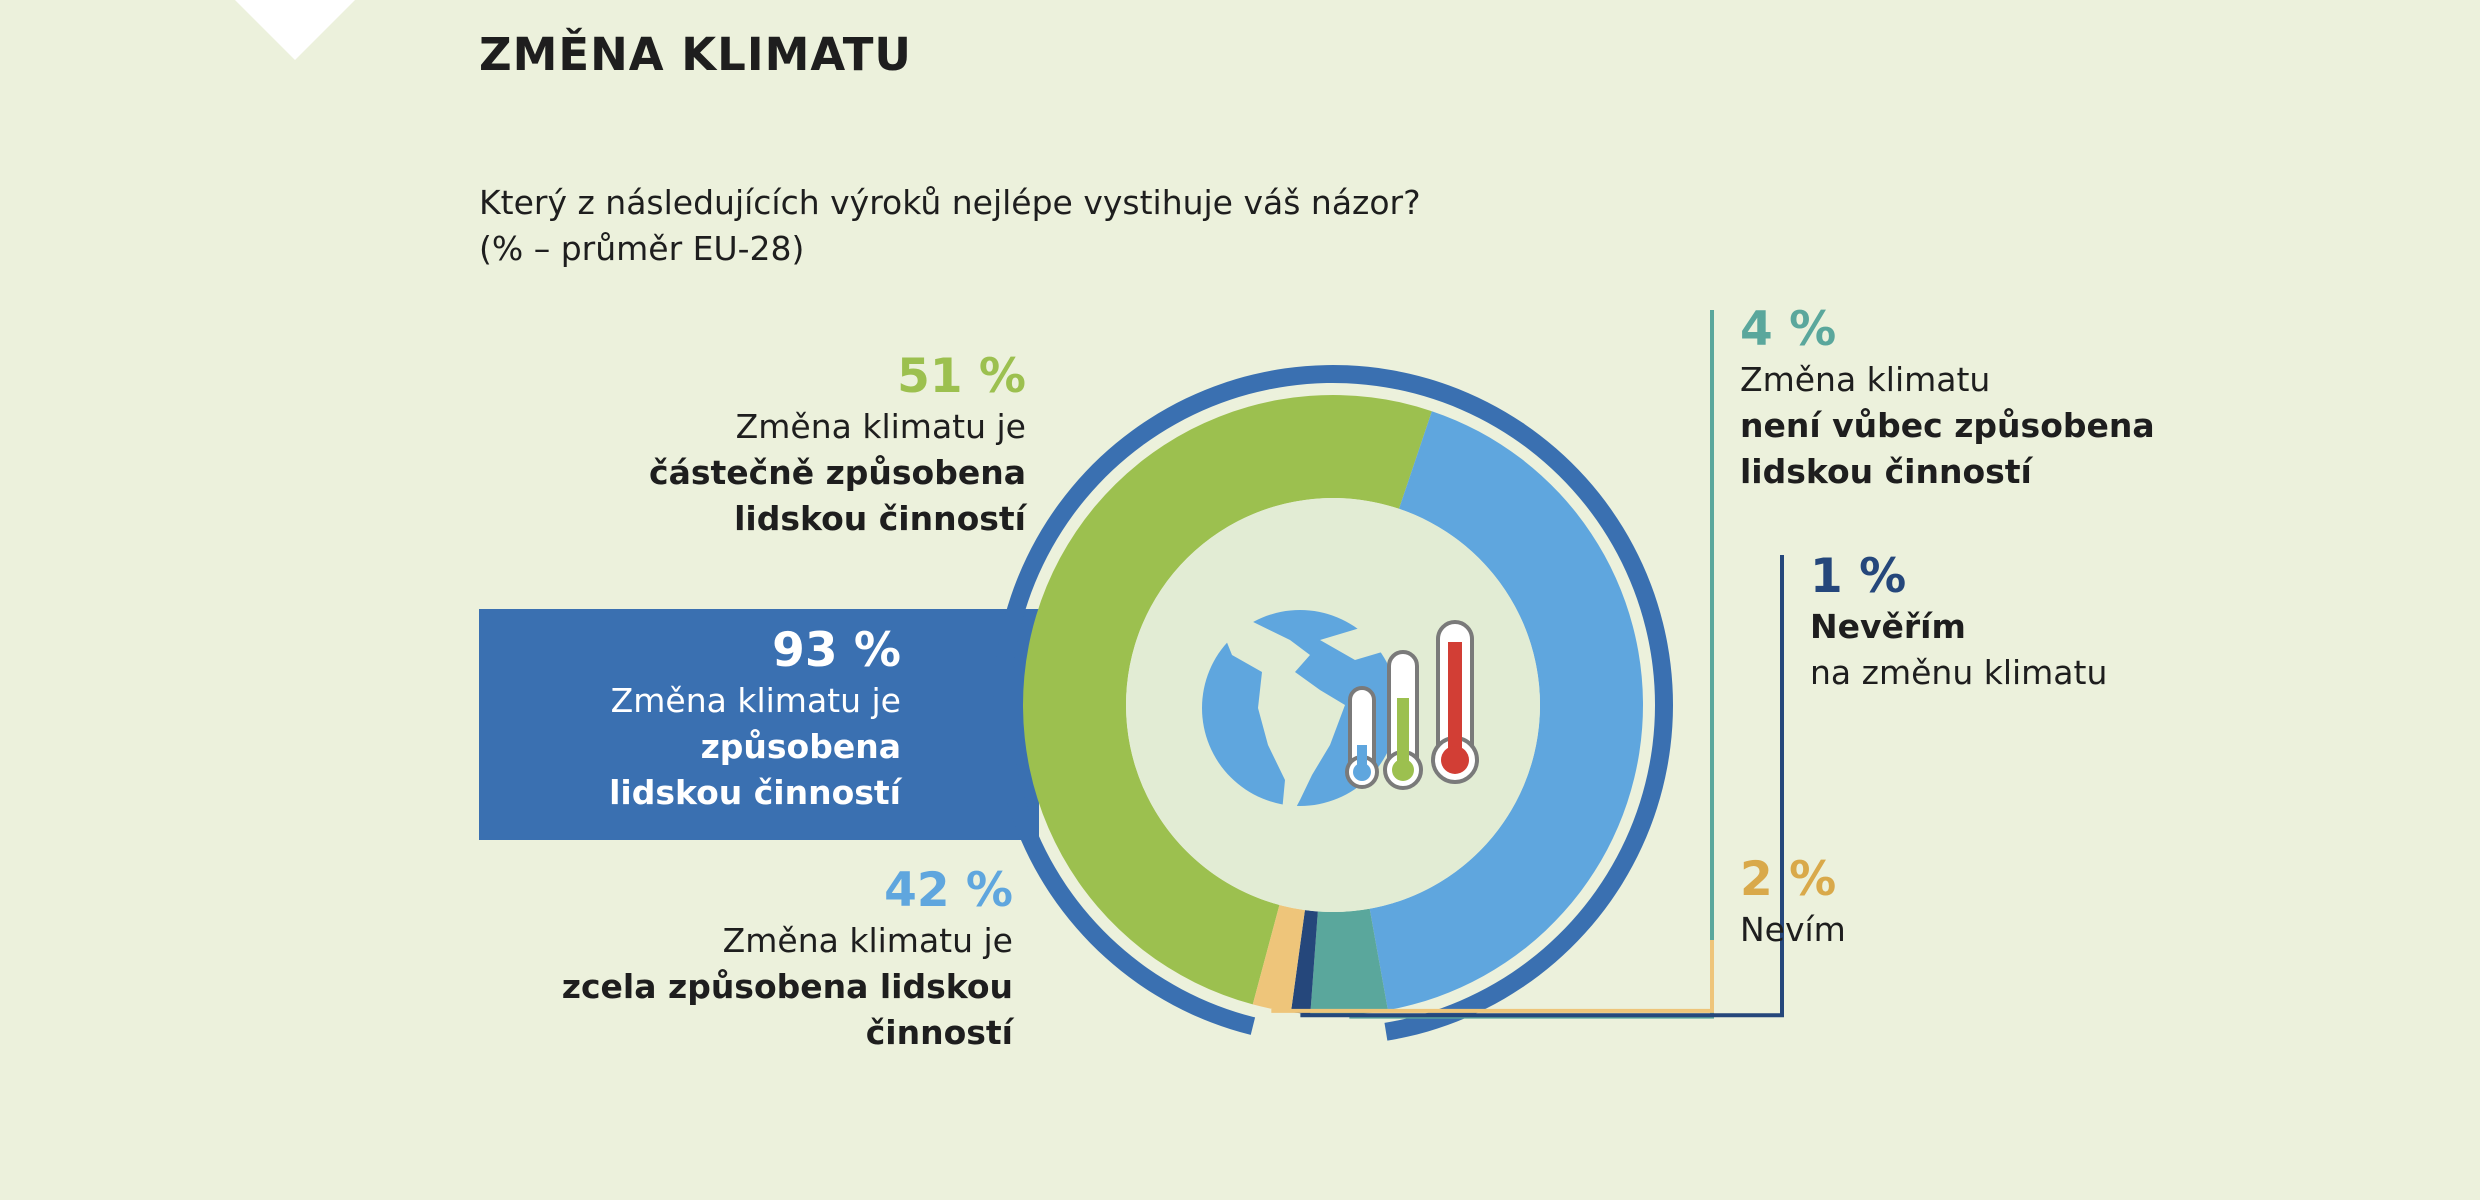 The image size is (2480, 1200). What do you see at coordinates (1278, 958) in the screenshot?
I see `slice-dont-know` at bounding box center [1278, 958].